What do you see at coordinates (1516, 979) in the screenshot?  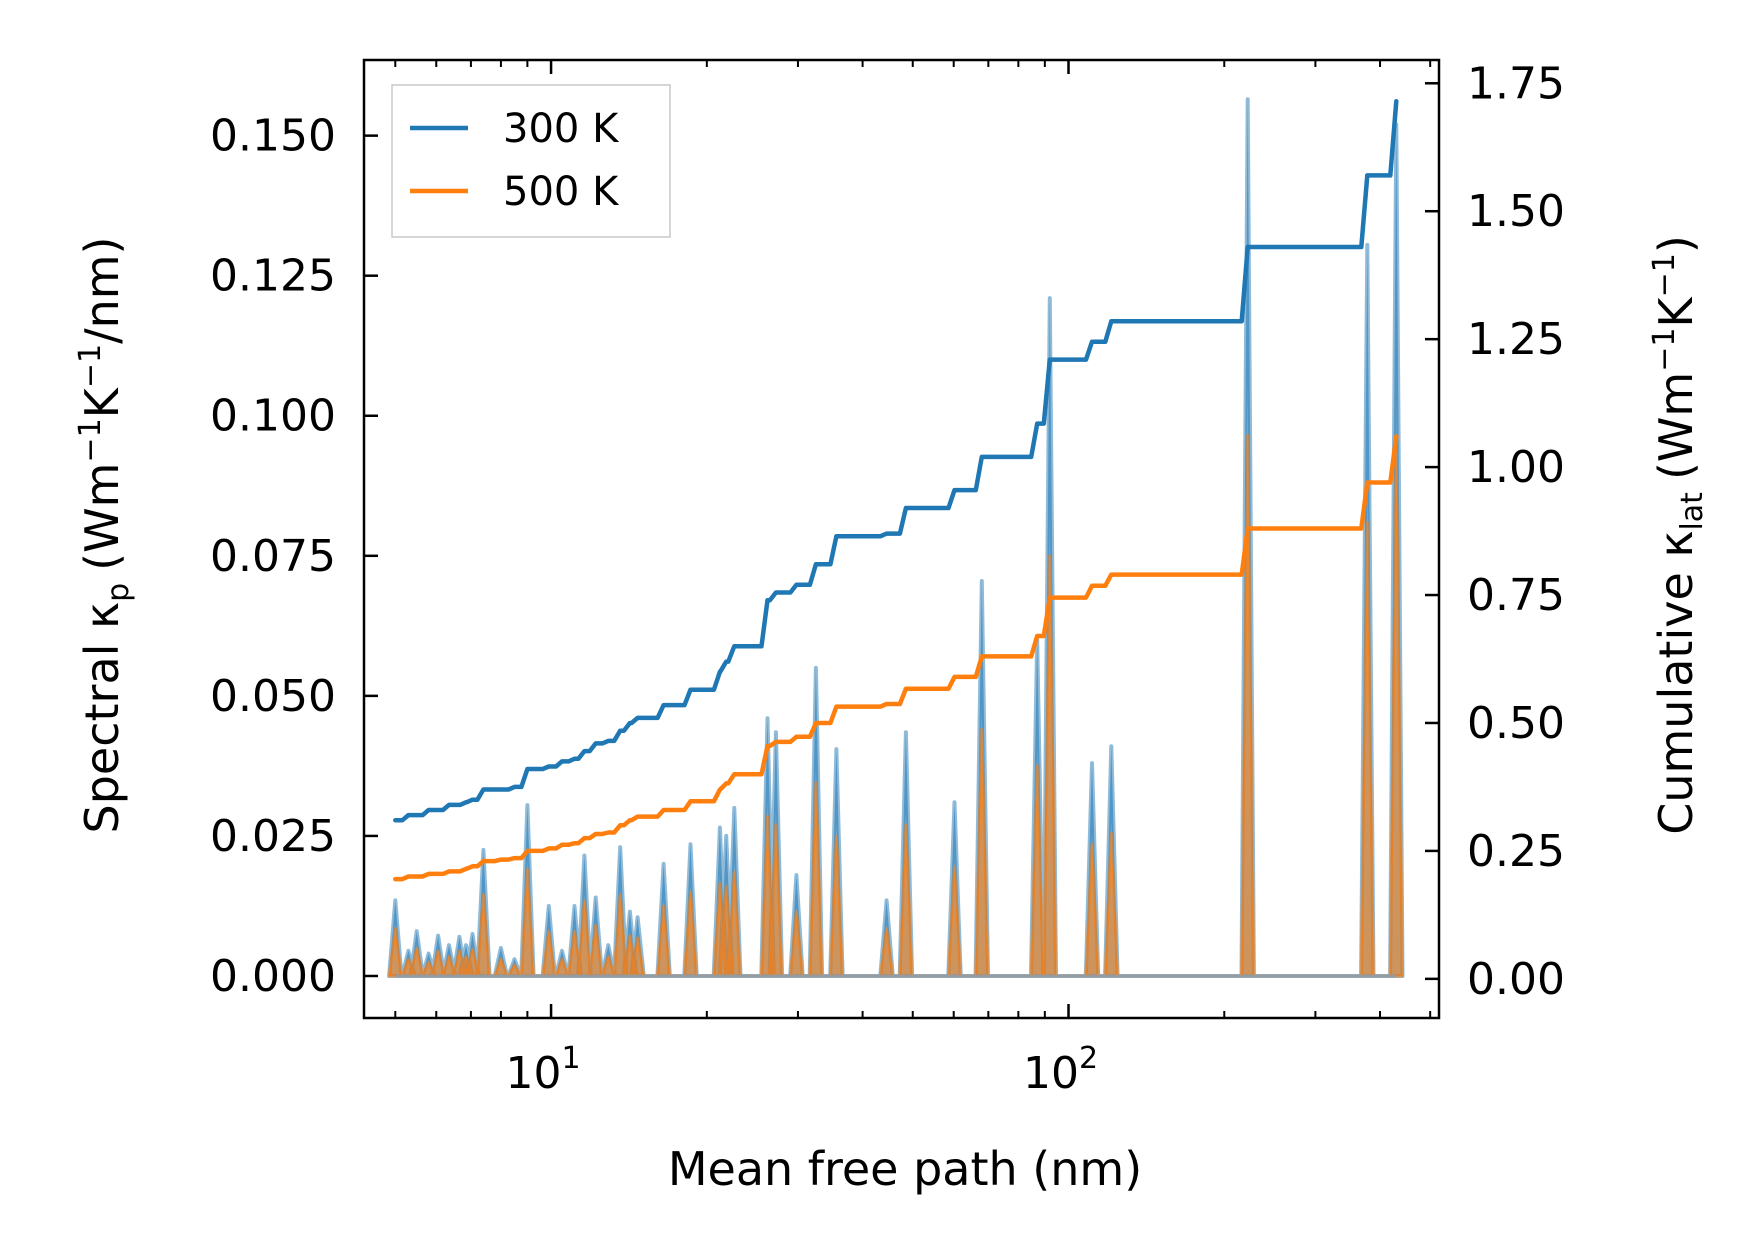 I see `right-y-tick-label: 0.00` at bounding box center [1516, 979].